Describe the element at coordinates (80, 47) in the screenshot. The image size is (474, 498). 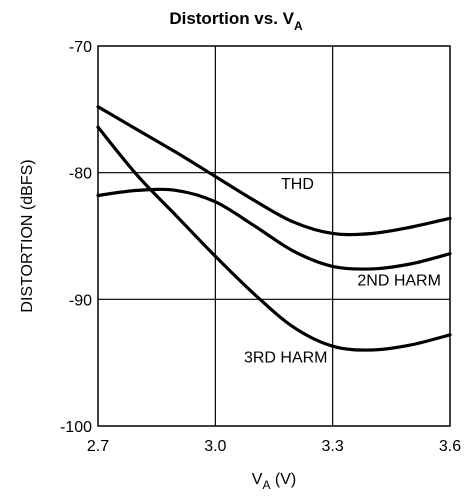
I see `y-tick-label: -70` at that location.